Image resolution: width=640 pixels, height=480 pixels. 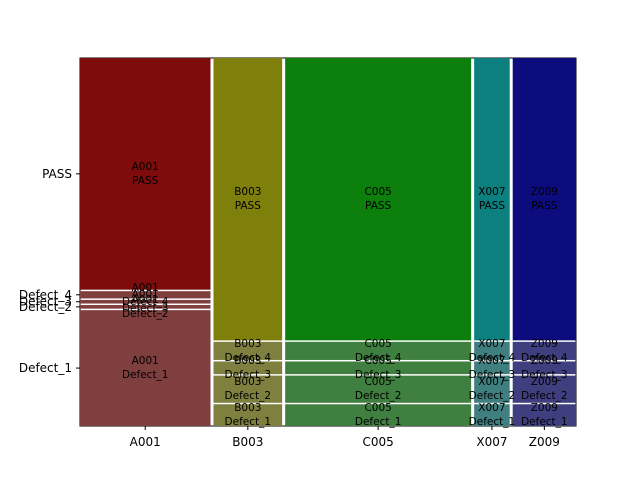 What do you see at coordinates (57, 174) in the screenshot?
I see `y-tick-label: PASS` at bounding box center [57, 174].